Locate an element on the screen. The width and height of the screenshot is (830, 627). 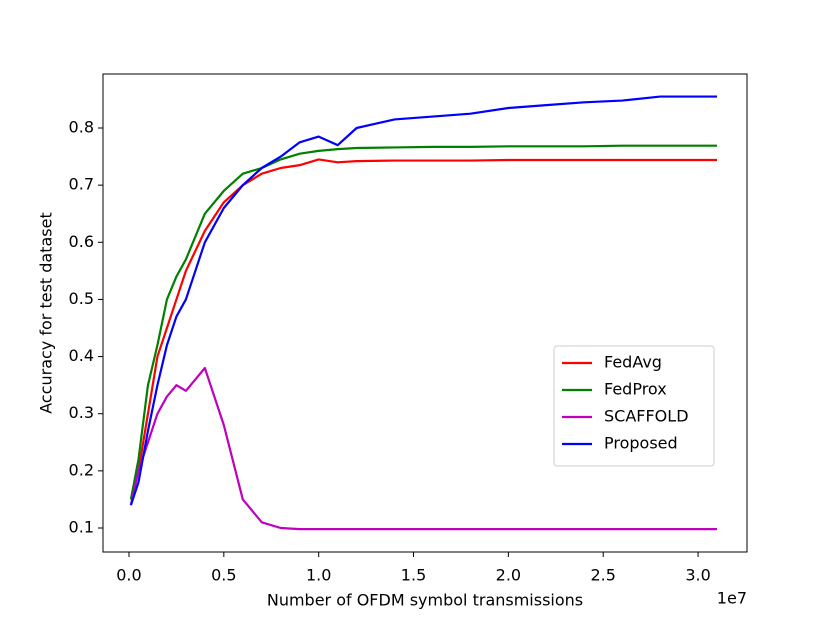
y-tick-label: 0.3 is located at coordinates (81, 412).